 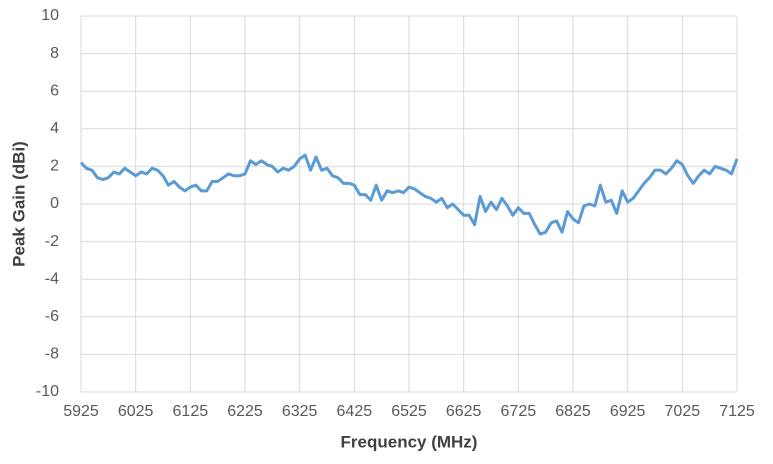 I want to click on y-tick-label: 0, so click(x=54, y=203).